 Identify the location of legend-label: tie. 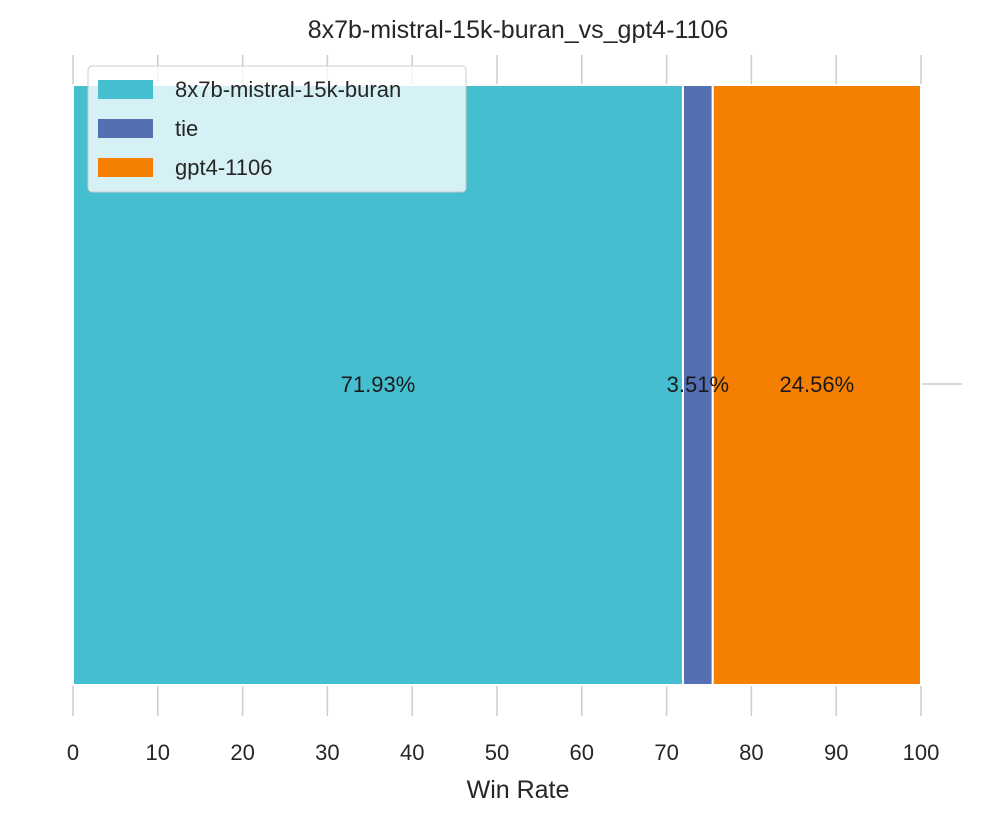
(186, 128).